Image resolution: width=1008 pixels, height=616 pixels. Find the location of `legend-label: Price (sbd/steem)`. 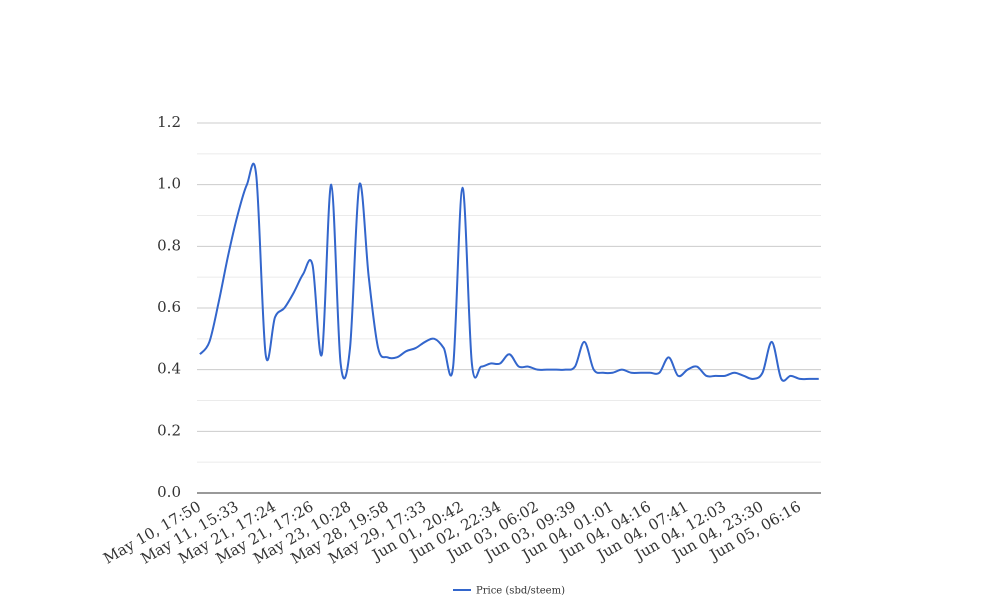

legend-label: Price (sbd/steem) is located at coordinates (520, 591).